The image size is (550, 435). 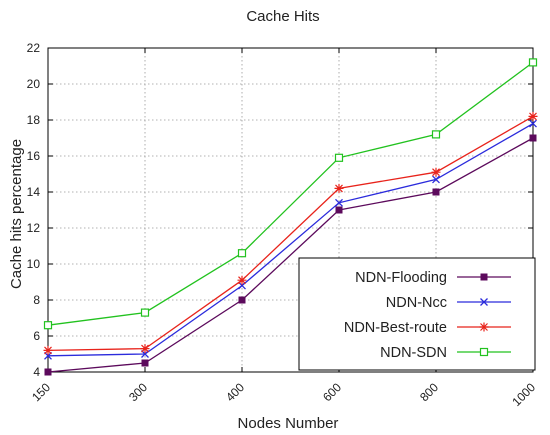 What do you see at coordinates (41, 392) in the screenshot?
I see `x-tick-label: 150` at bounding box center [41, 392].